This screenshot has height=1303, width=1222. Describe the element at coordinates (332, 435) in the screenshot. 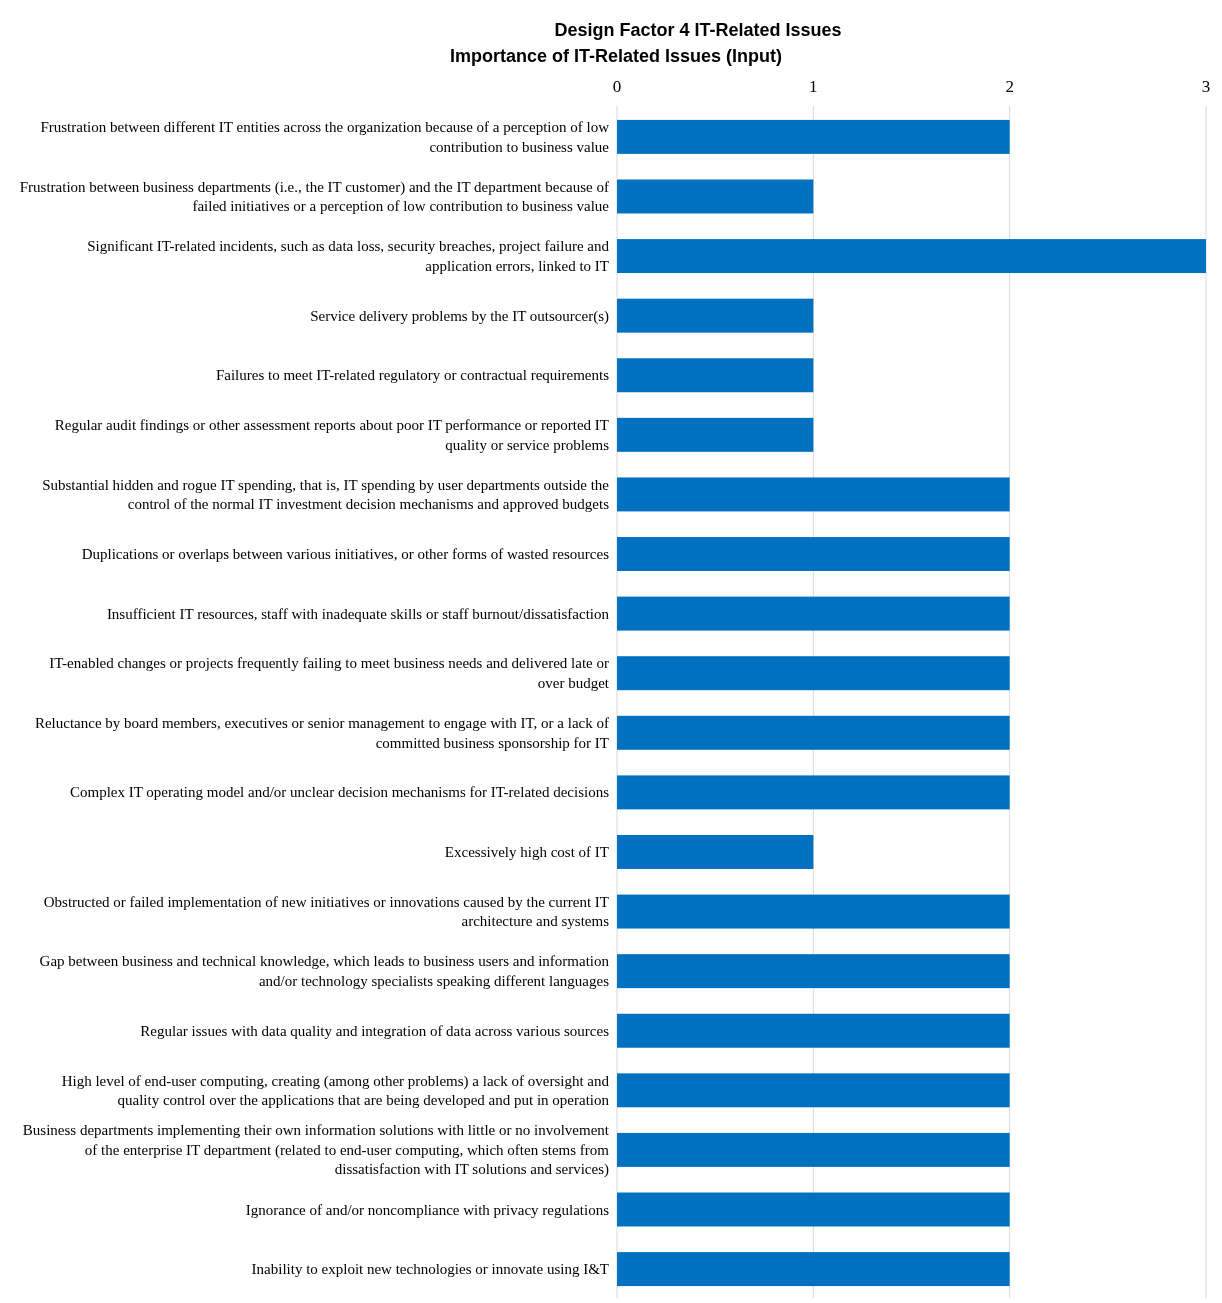

I see `y-tick-label: Regular audit findings or other assessment reports about poor IT performance or reported IT quality or service problems` at that location.